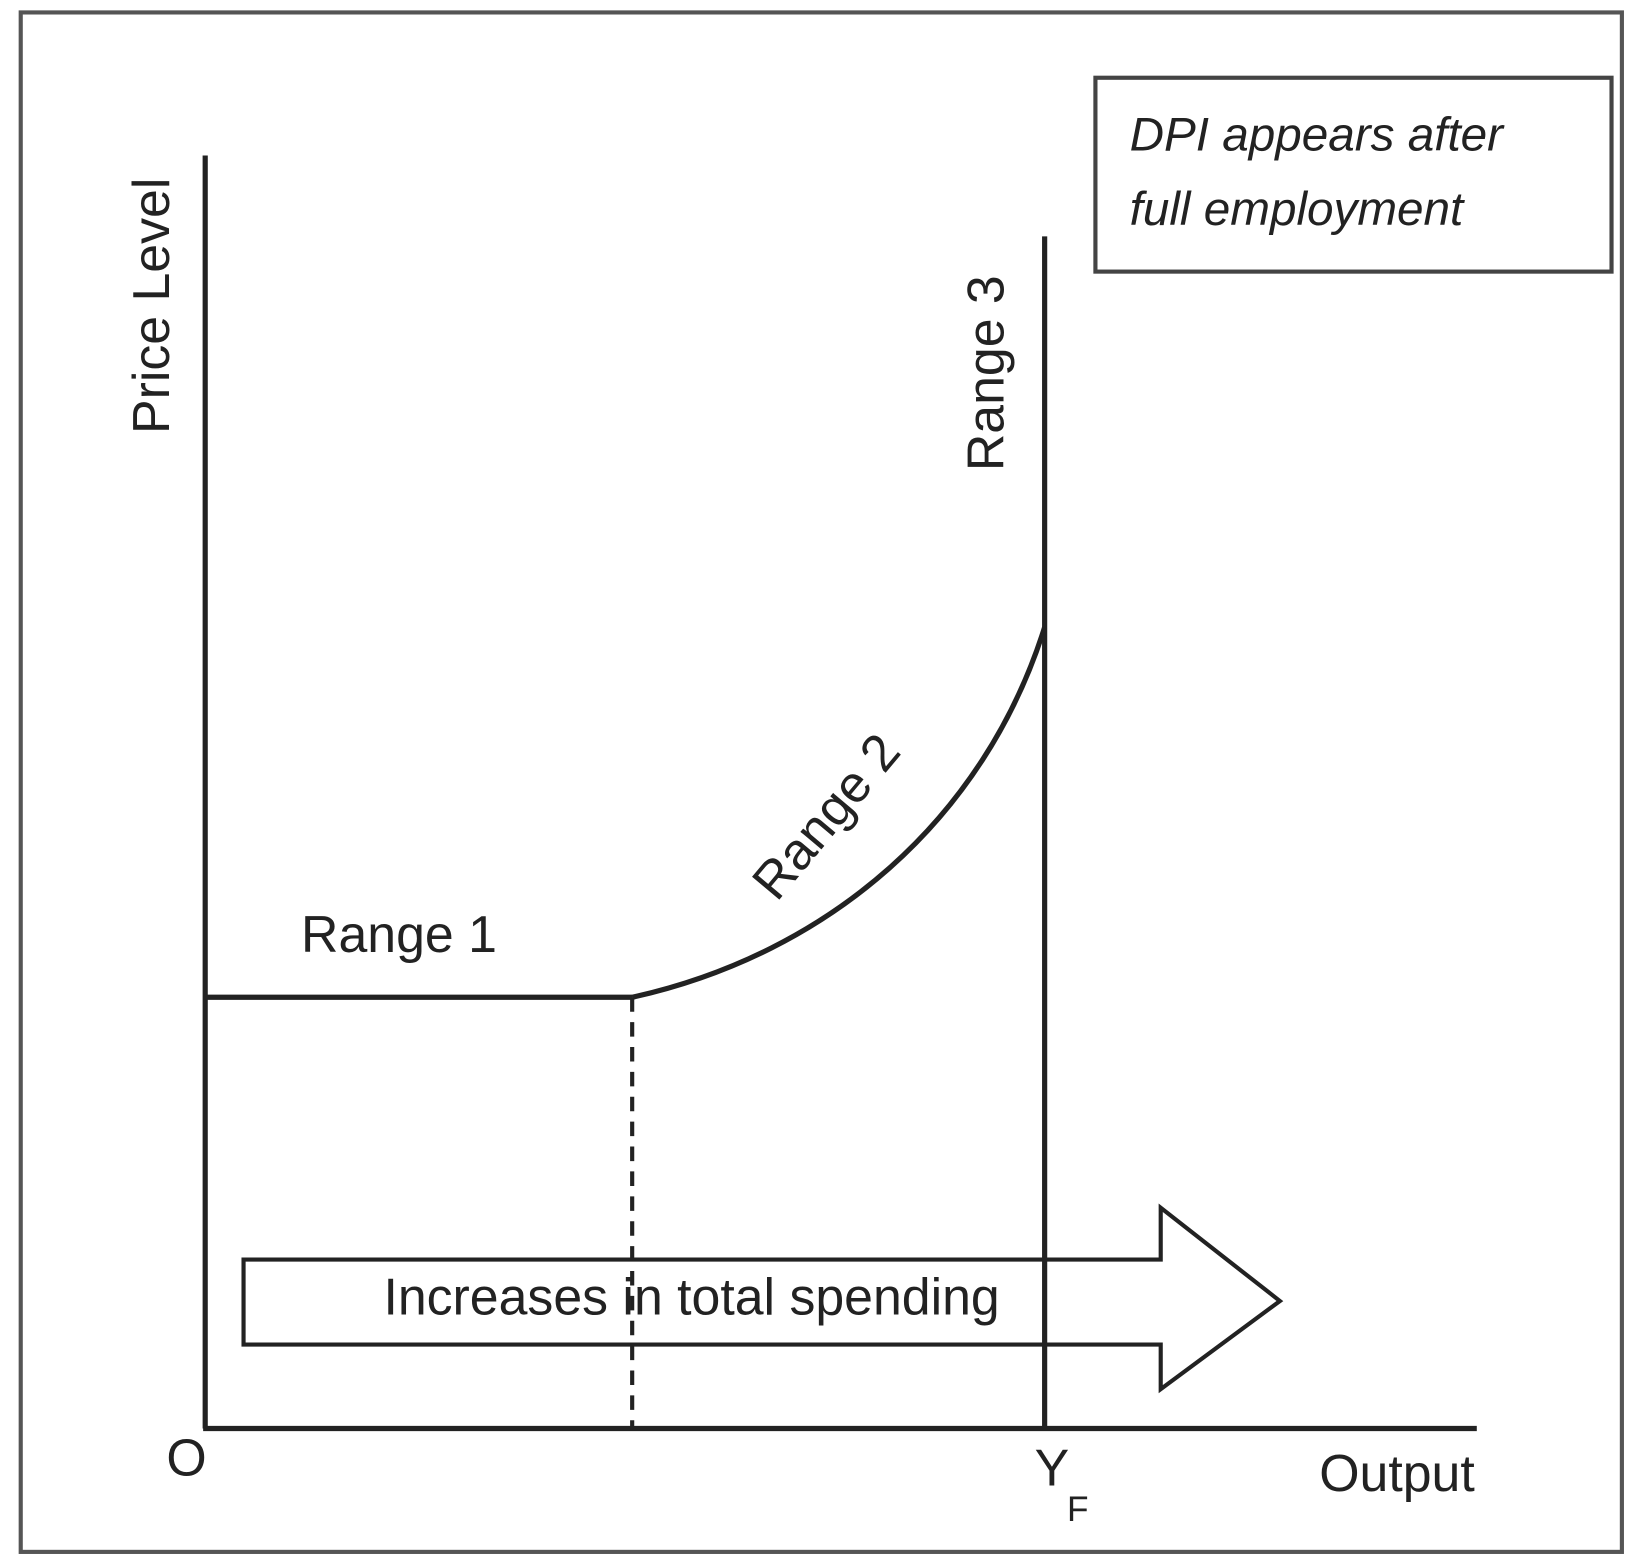  What do you see at coordinates (1353, 174) in the screenshot?
I see `note-box` at bounding box center [1353, 174].